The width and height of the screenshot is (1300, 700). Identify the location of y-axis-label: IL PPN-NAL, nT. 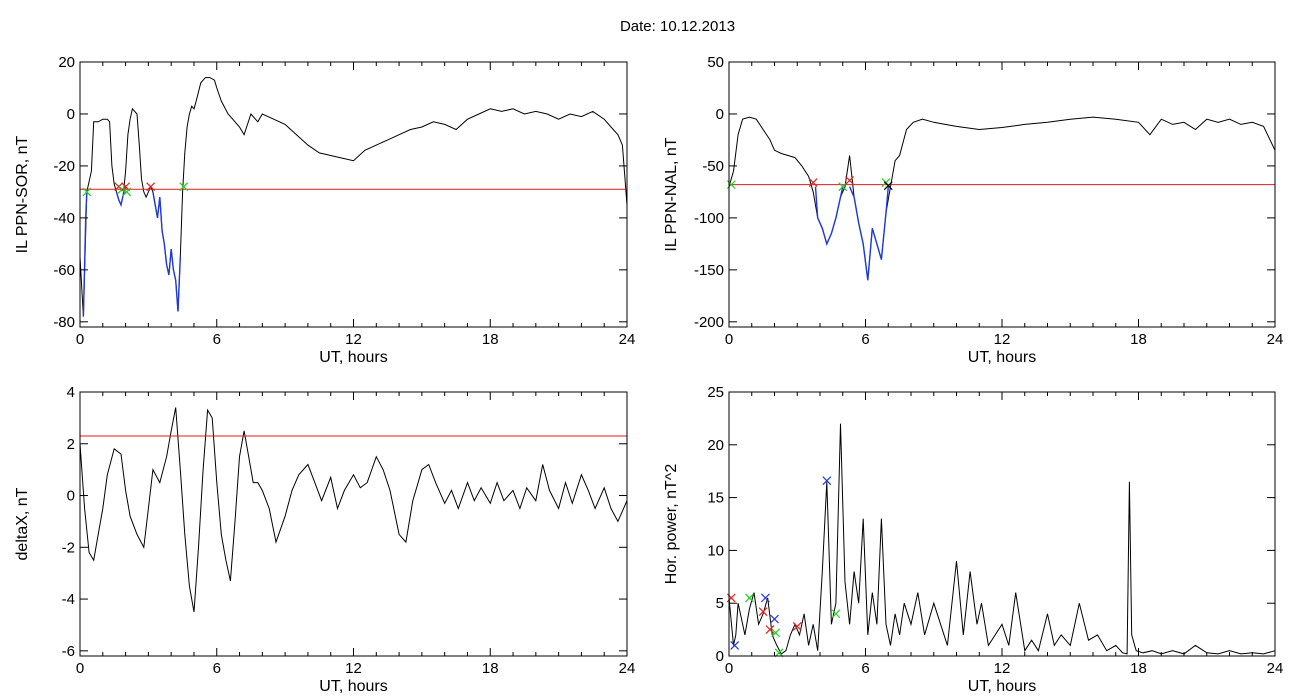
(671, 194).